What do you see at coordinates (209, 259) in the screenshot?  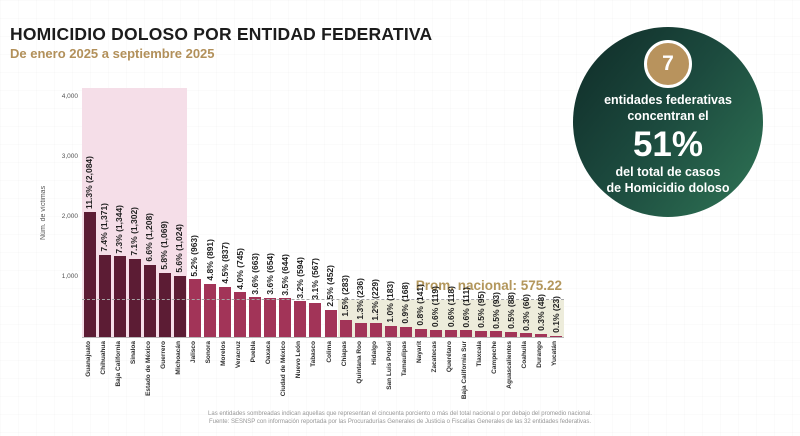 I see `bar-value-label-sonora: 4.8% (891)` at bounding box center [209, 259].